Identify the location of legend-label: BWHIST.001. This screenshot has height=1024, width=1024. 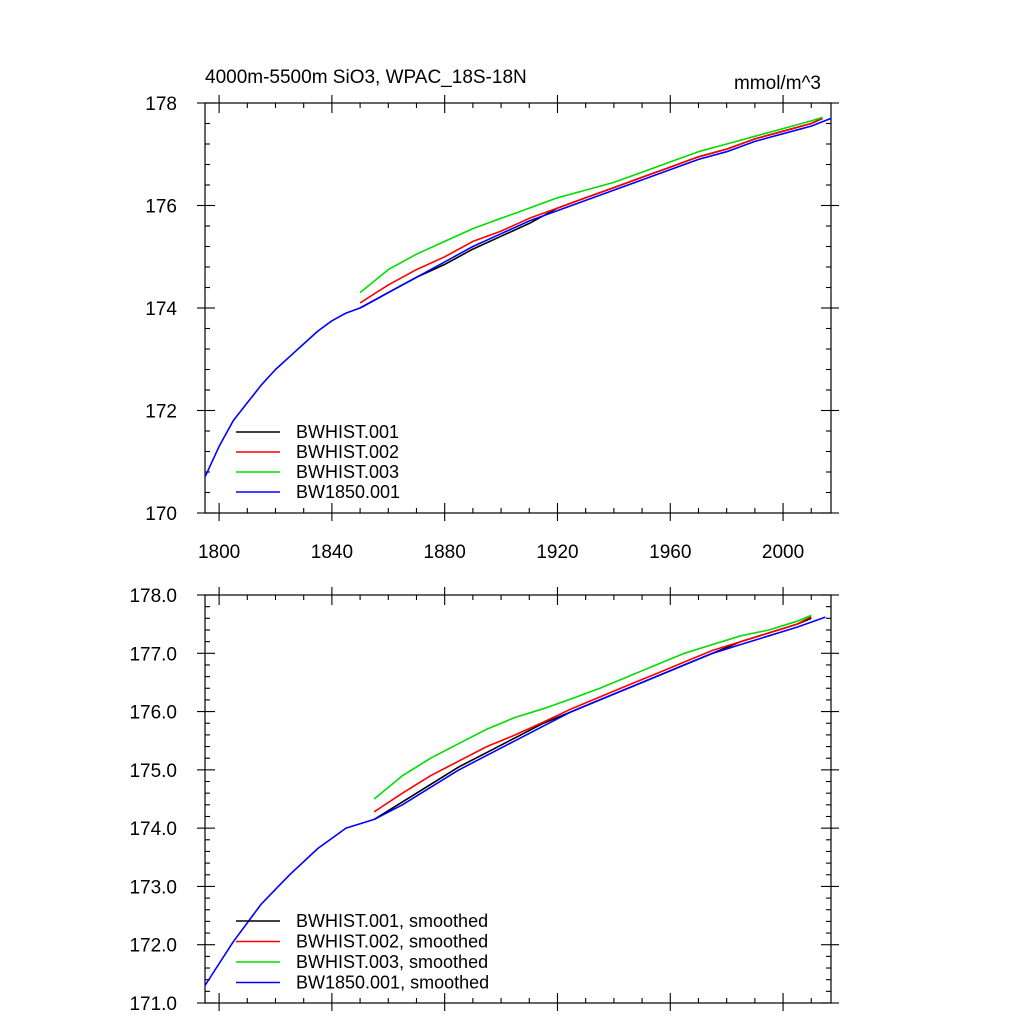
(347, 432).